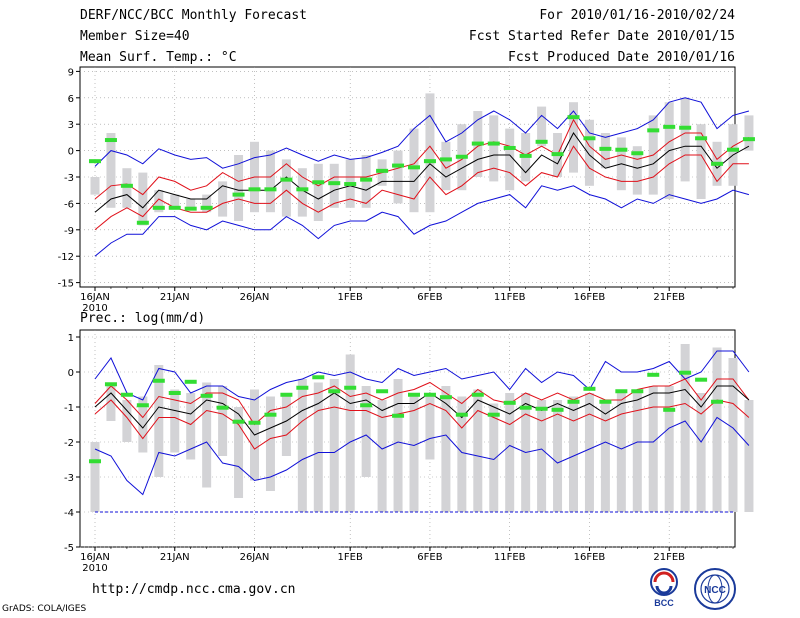 Image resolution: width=800 pixels, height=618 pixels. Describe the element at coordinates (71, 373) in the screenshot. I see `y-tick-label: 0` at that location.